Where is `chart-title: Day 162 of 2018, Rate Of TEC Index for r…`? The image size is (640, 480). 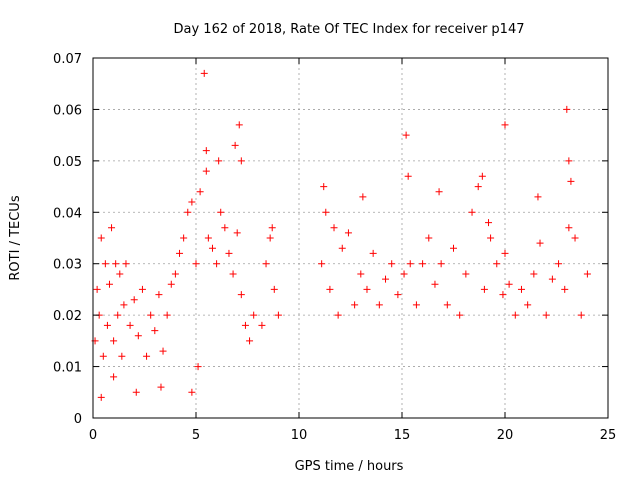 chart-title: Day 162 of 2018, Rate Of TEC Index for r… is located at coordinates (349, 29).